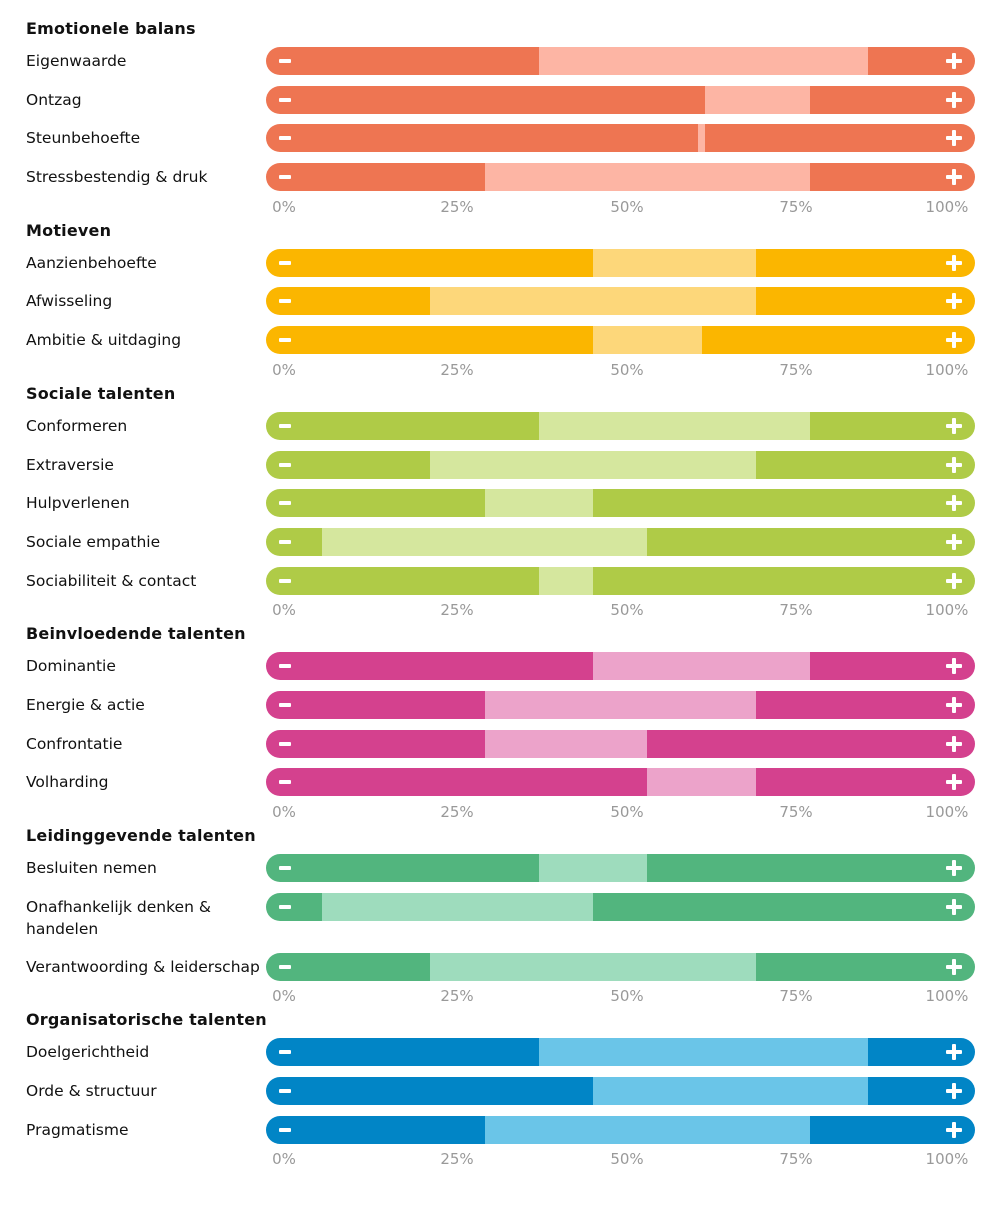 This screenshot has height=1209, width=1000. I want to click on bar-row: Ambitie & uitdaging, so click(500, 345).